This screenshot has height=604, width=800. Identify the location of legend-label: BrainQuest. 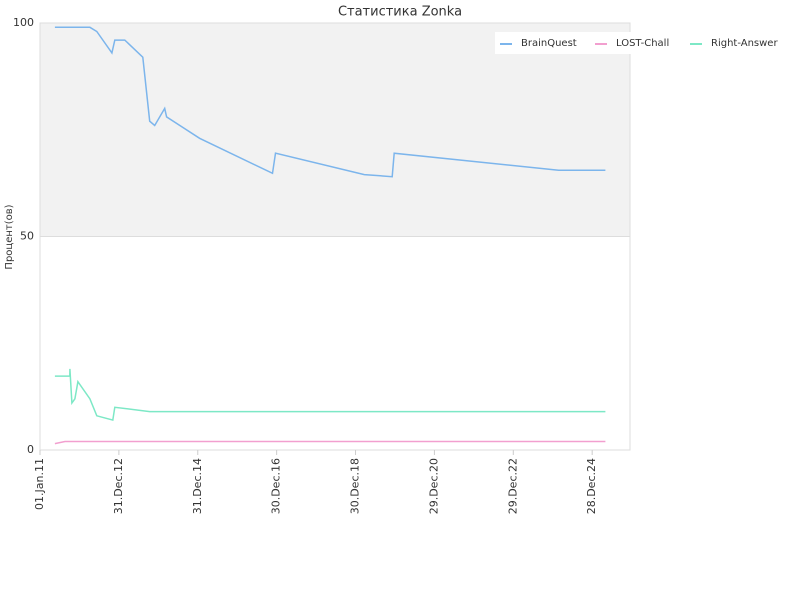
(549, 43).